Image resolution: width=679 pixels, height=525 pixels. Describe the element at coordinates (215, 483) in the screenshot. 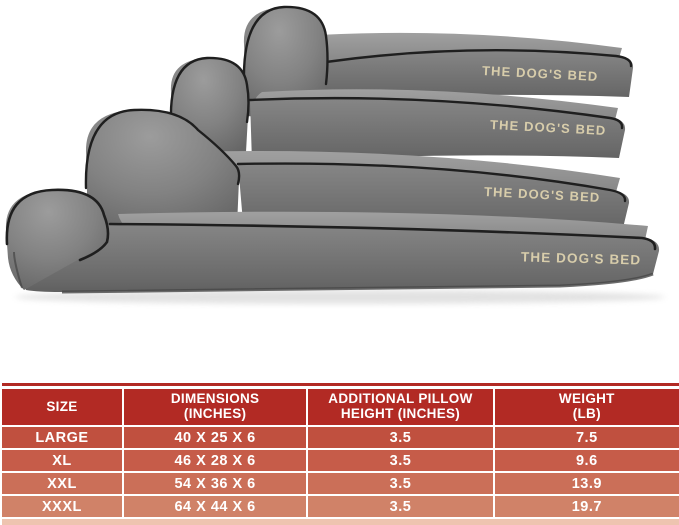

I see `dimensions-cell: 54 X 36 X 6` at that location.